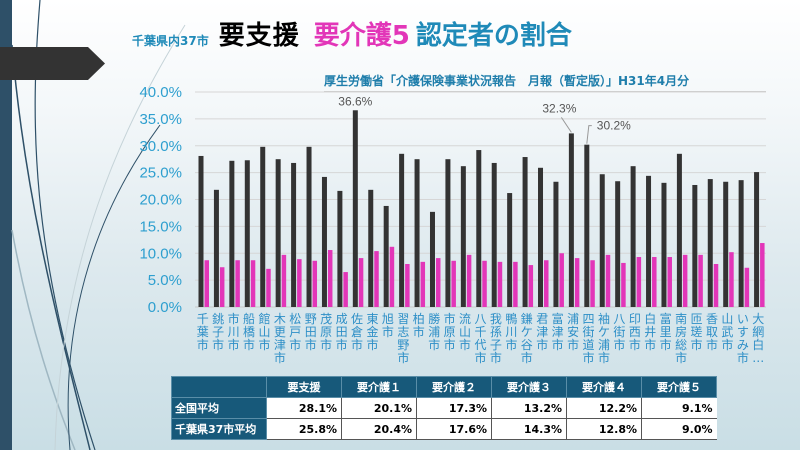  What do you see at coordinates (679, 408) in the screenshot?
I see `table-cell: 9.1%` at bounding box center [679, 408].